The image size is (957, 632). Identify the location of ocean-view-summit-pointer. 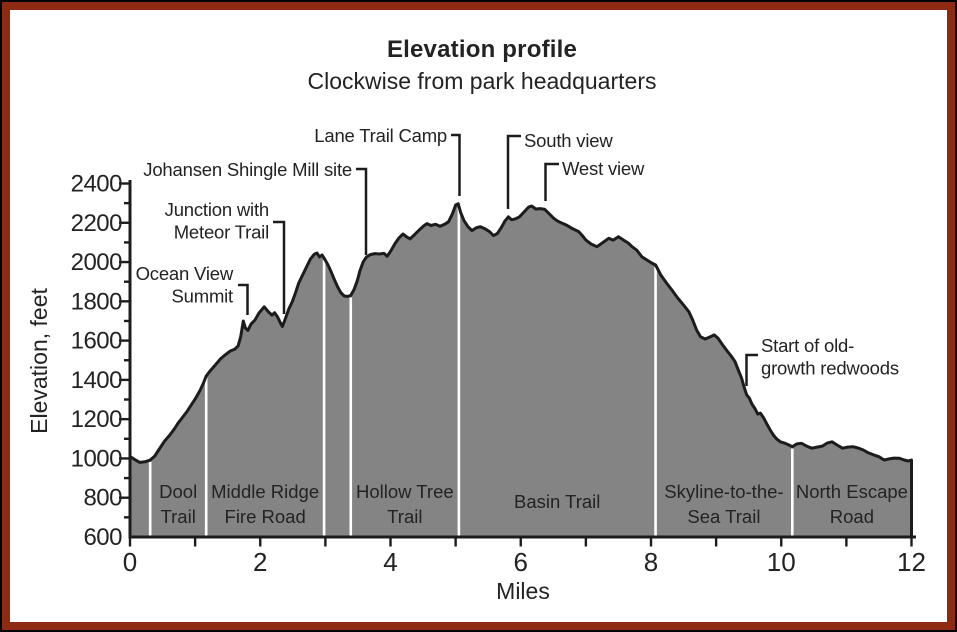
(243, 299).